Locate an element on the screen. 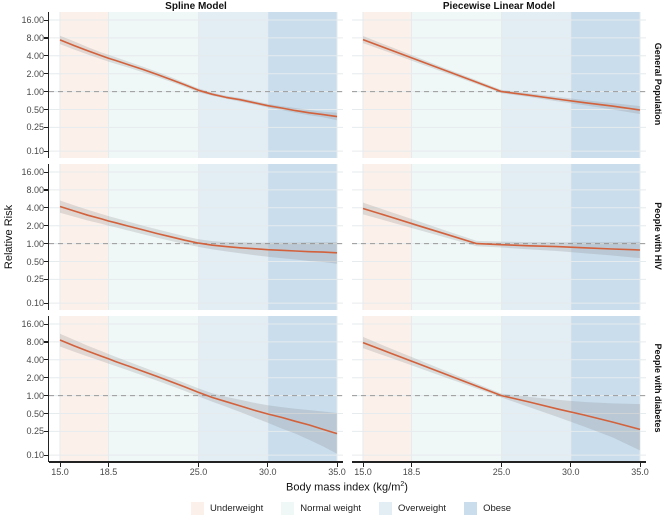  legend-label: Underweight is located at coordinates (236, 508).